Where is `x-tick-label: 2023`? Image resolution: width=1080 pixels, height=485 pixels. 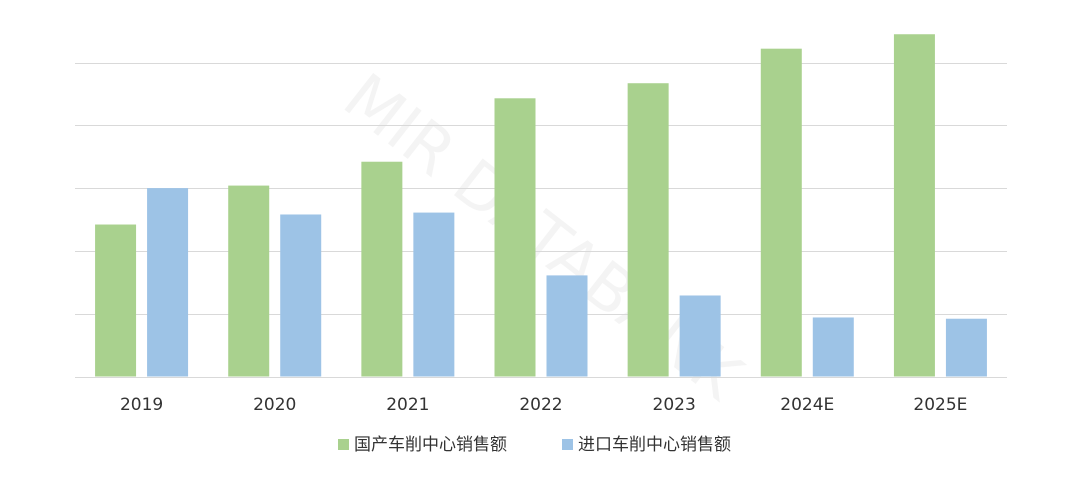 x-tick-label: 2023 is located at coordinates (674, 405).